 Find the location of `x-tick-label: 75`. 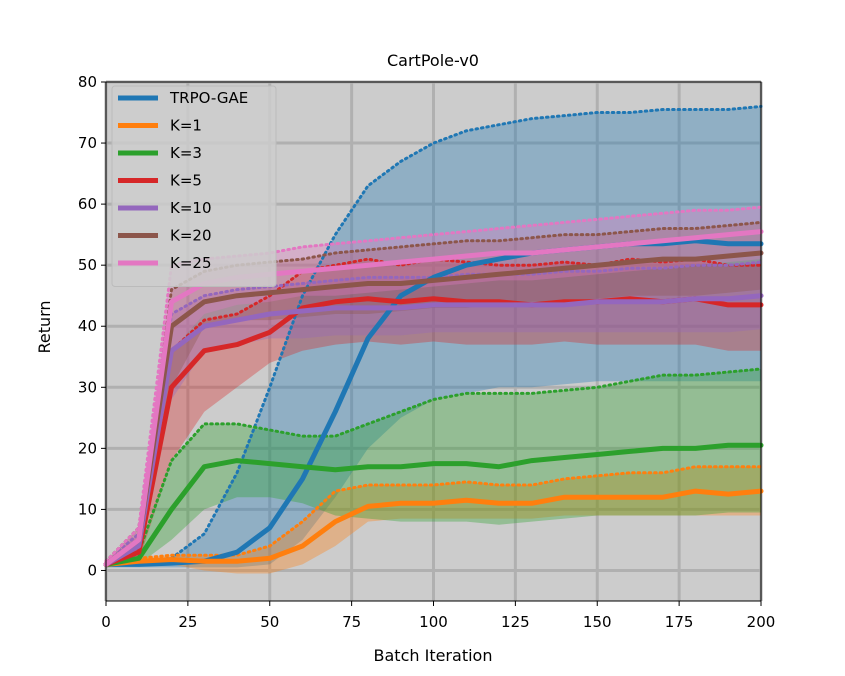

x-tick-label: 75 is located at coordinates (351, 622).